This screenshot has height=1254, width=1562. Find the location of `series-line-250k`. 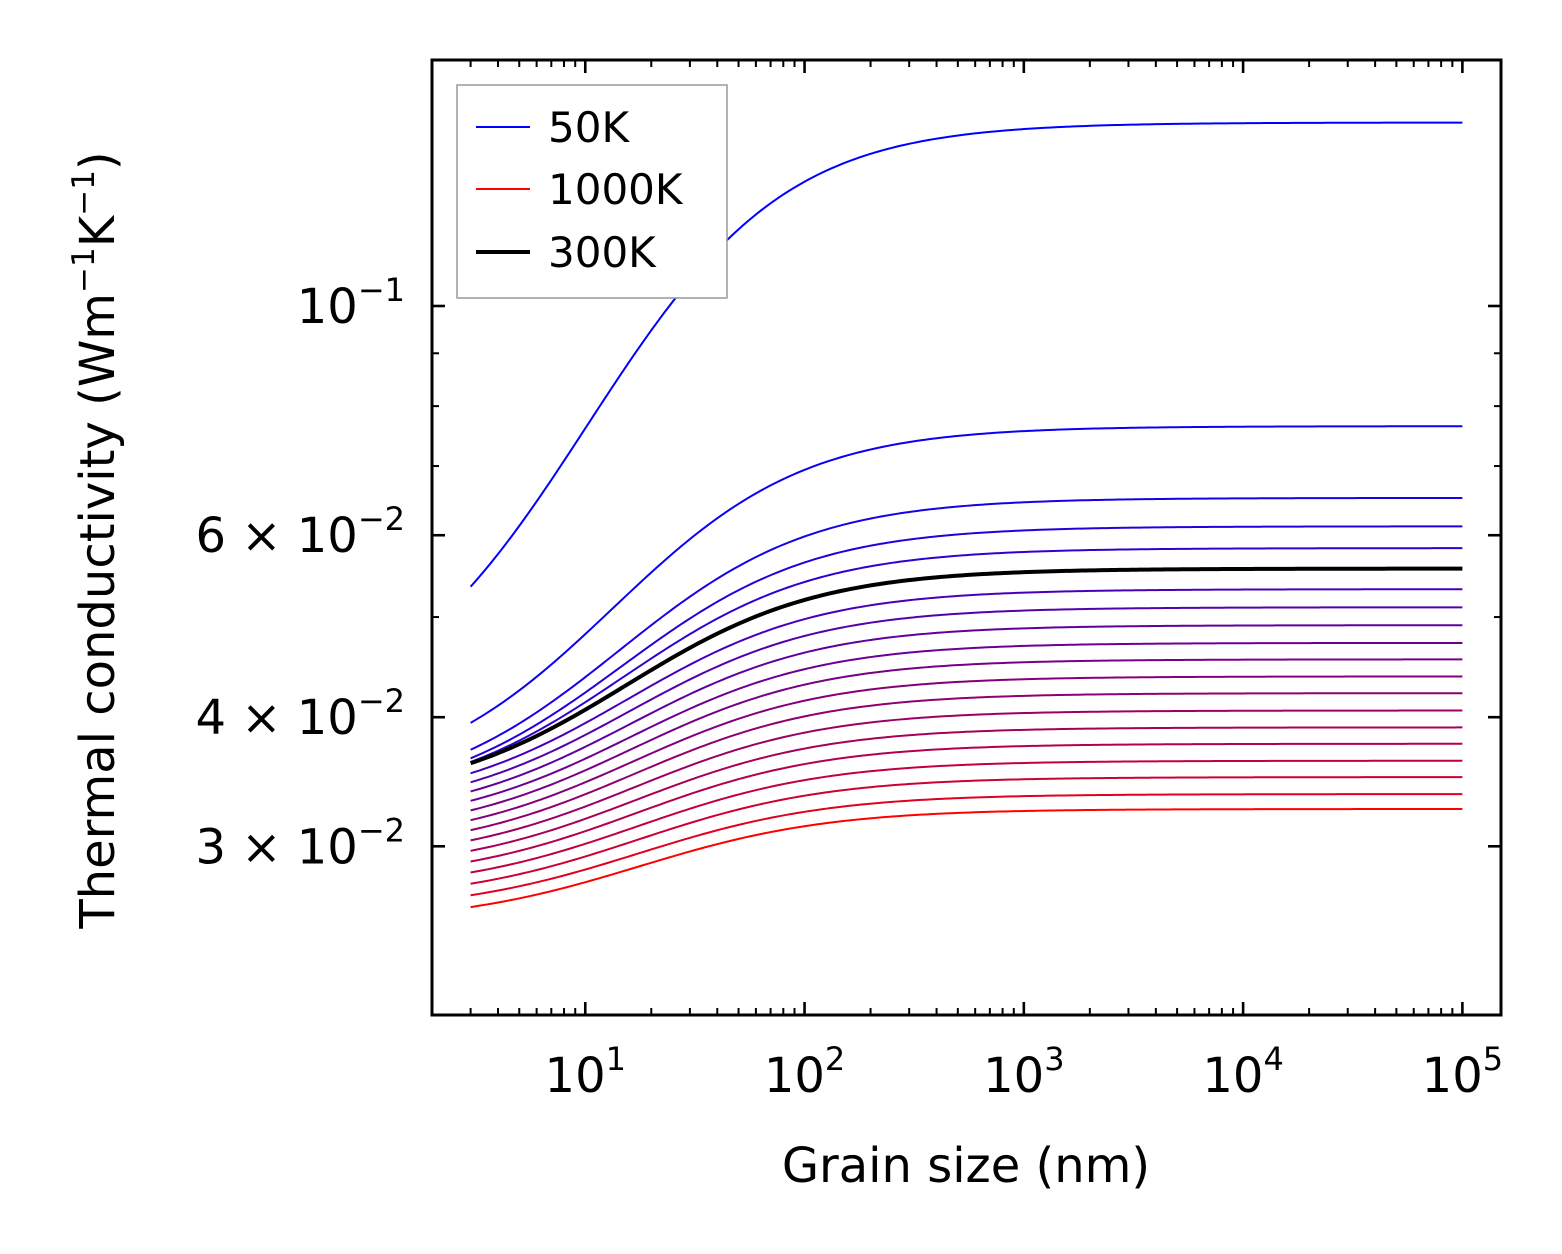

series-line-250k is located at coordinates (966, 655).